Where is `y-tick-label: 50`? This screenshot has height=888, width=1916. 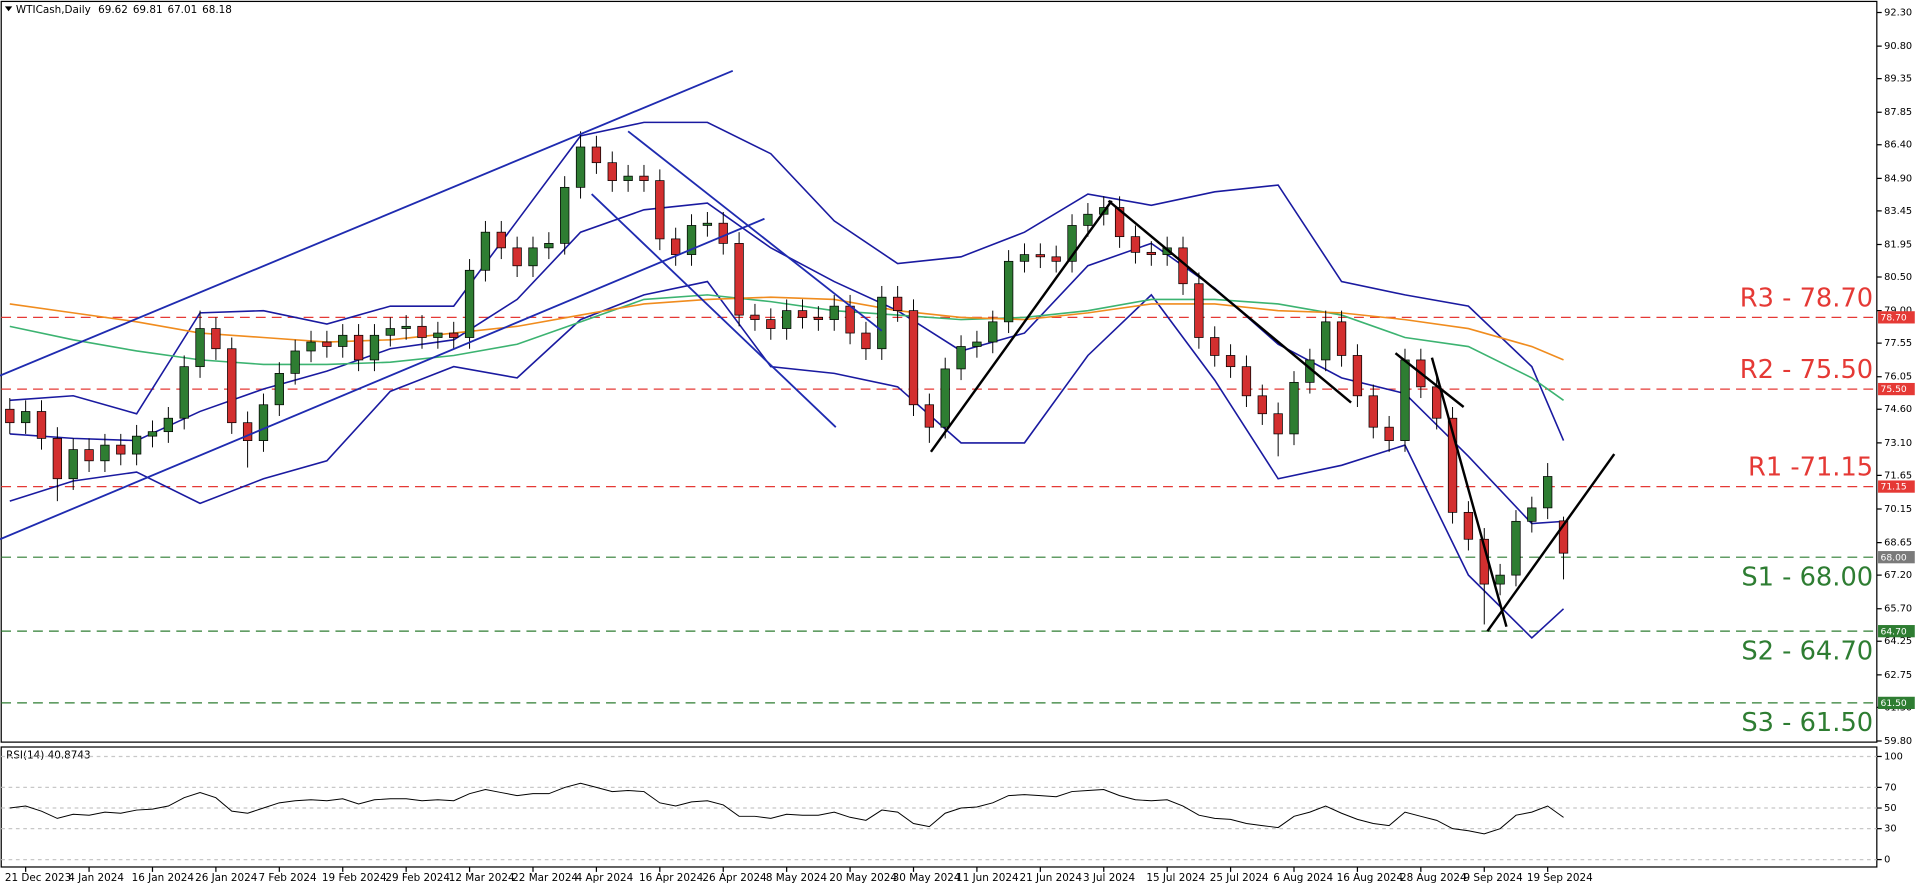
y-tick-label: 50 is located at coordinates (1890, 808).